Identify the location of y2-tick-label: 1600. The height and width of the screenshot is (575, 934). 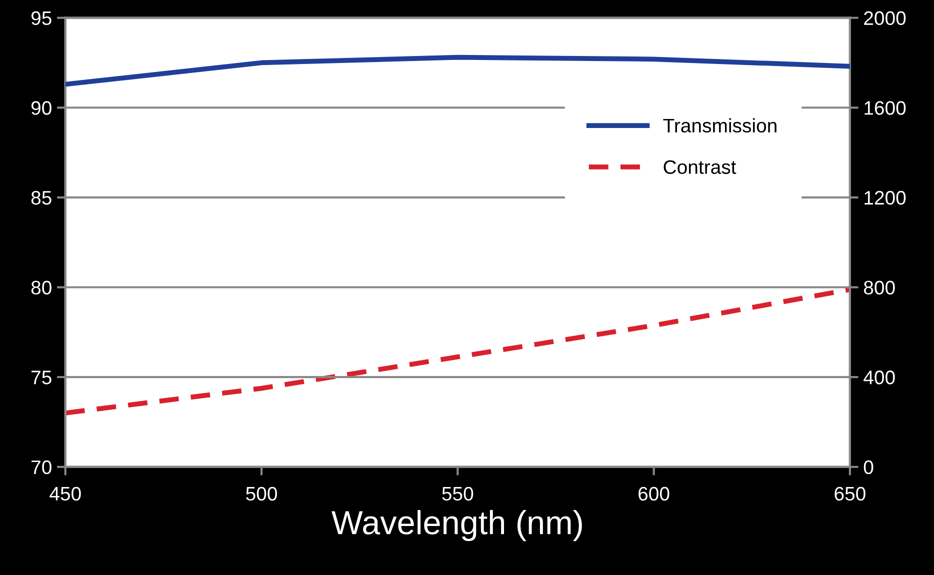
(885, 108).